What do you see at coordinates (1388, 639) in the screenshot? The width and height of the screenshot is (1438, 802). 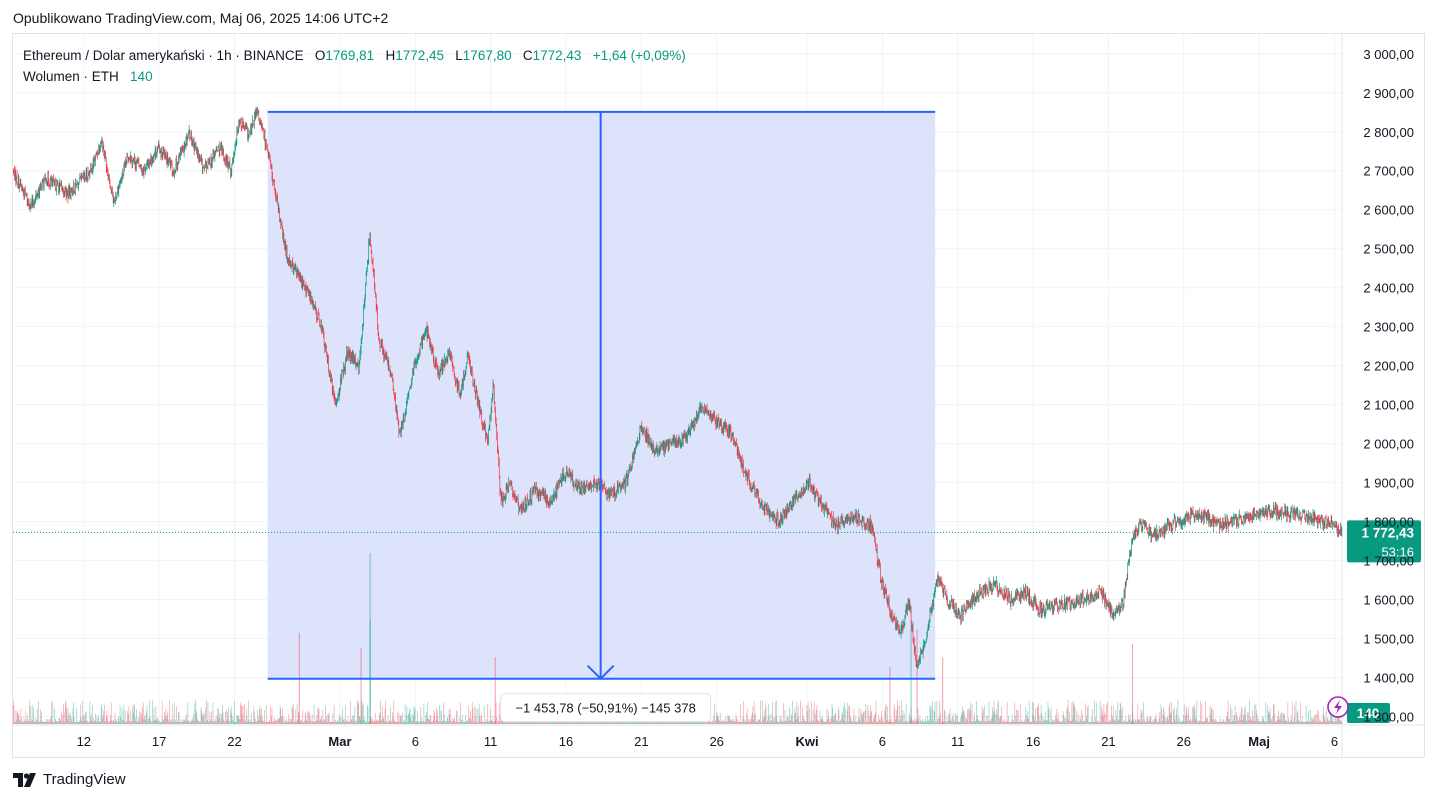 I see `price-tick-label: 1 500,00` at bounding box center [1388, 639].